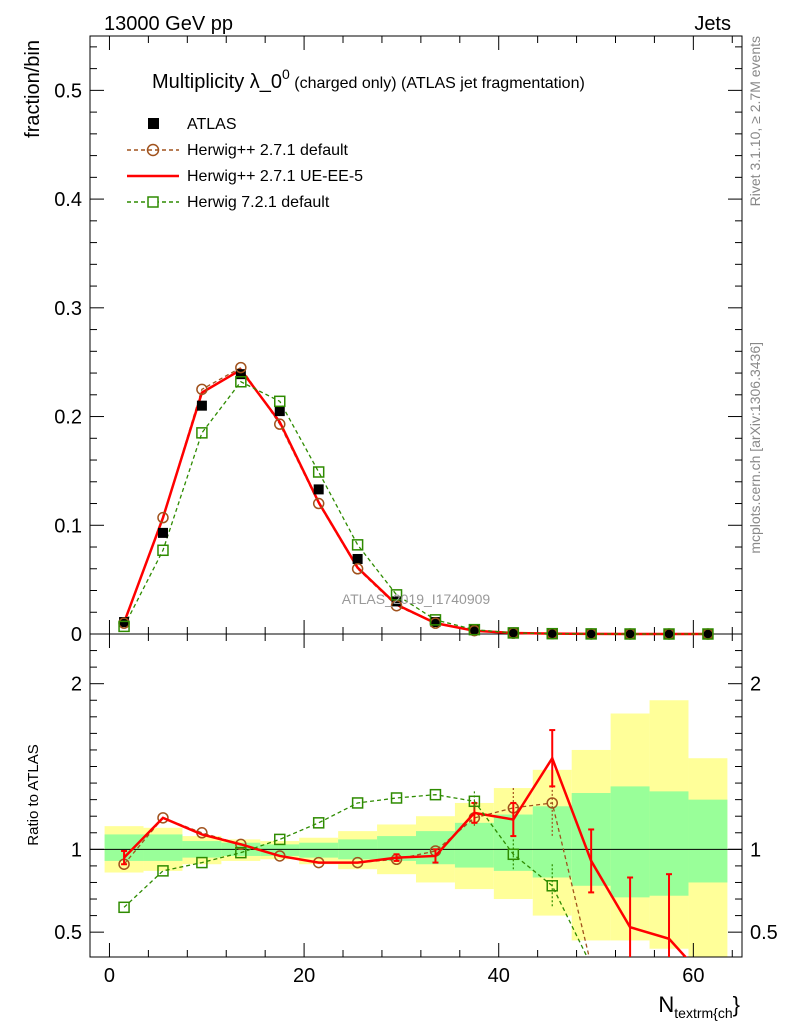 This screenshot has height=1029, width=786. I want to click on legend-herwig7-label: Herwig 7.2.1 default, so click(258, 202).